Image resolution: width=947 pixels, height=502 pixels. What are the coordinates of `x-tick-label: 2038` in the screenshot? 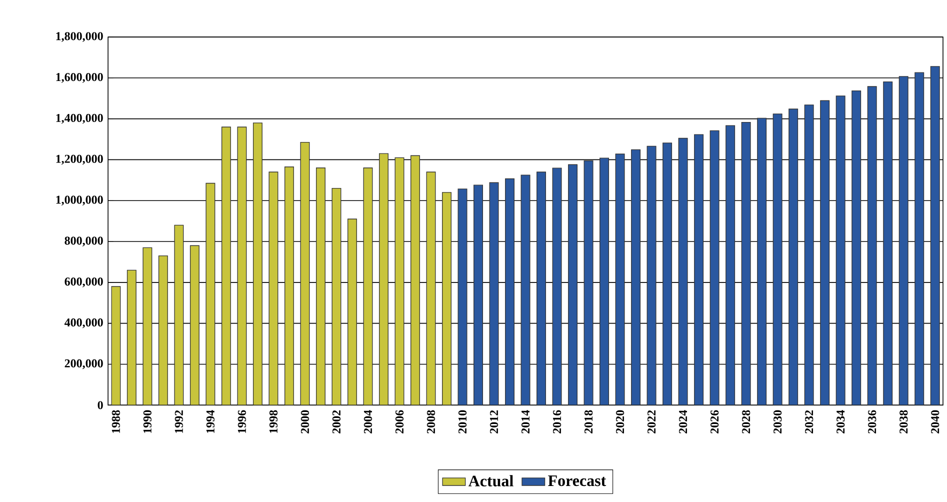 It's located at (904, 422).